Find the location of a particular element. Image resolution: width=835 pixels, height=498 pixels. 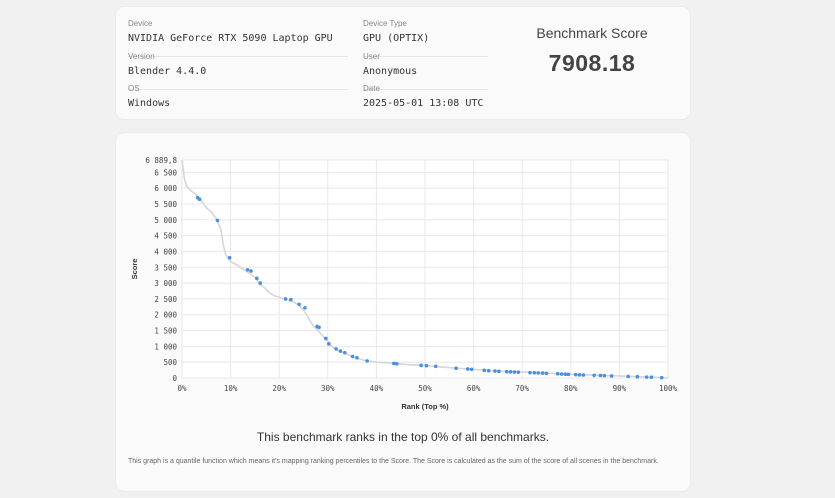

device-type-field: Device Type GPU (OPTIX) is located at coordinates (425, 38).